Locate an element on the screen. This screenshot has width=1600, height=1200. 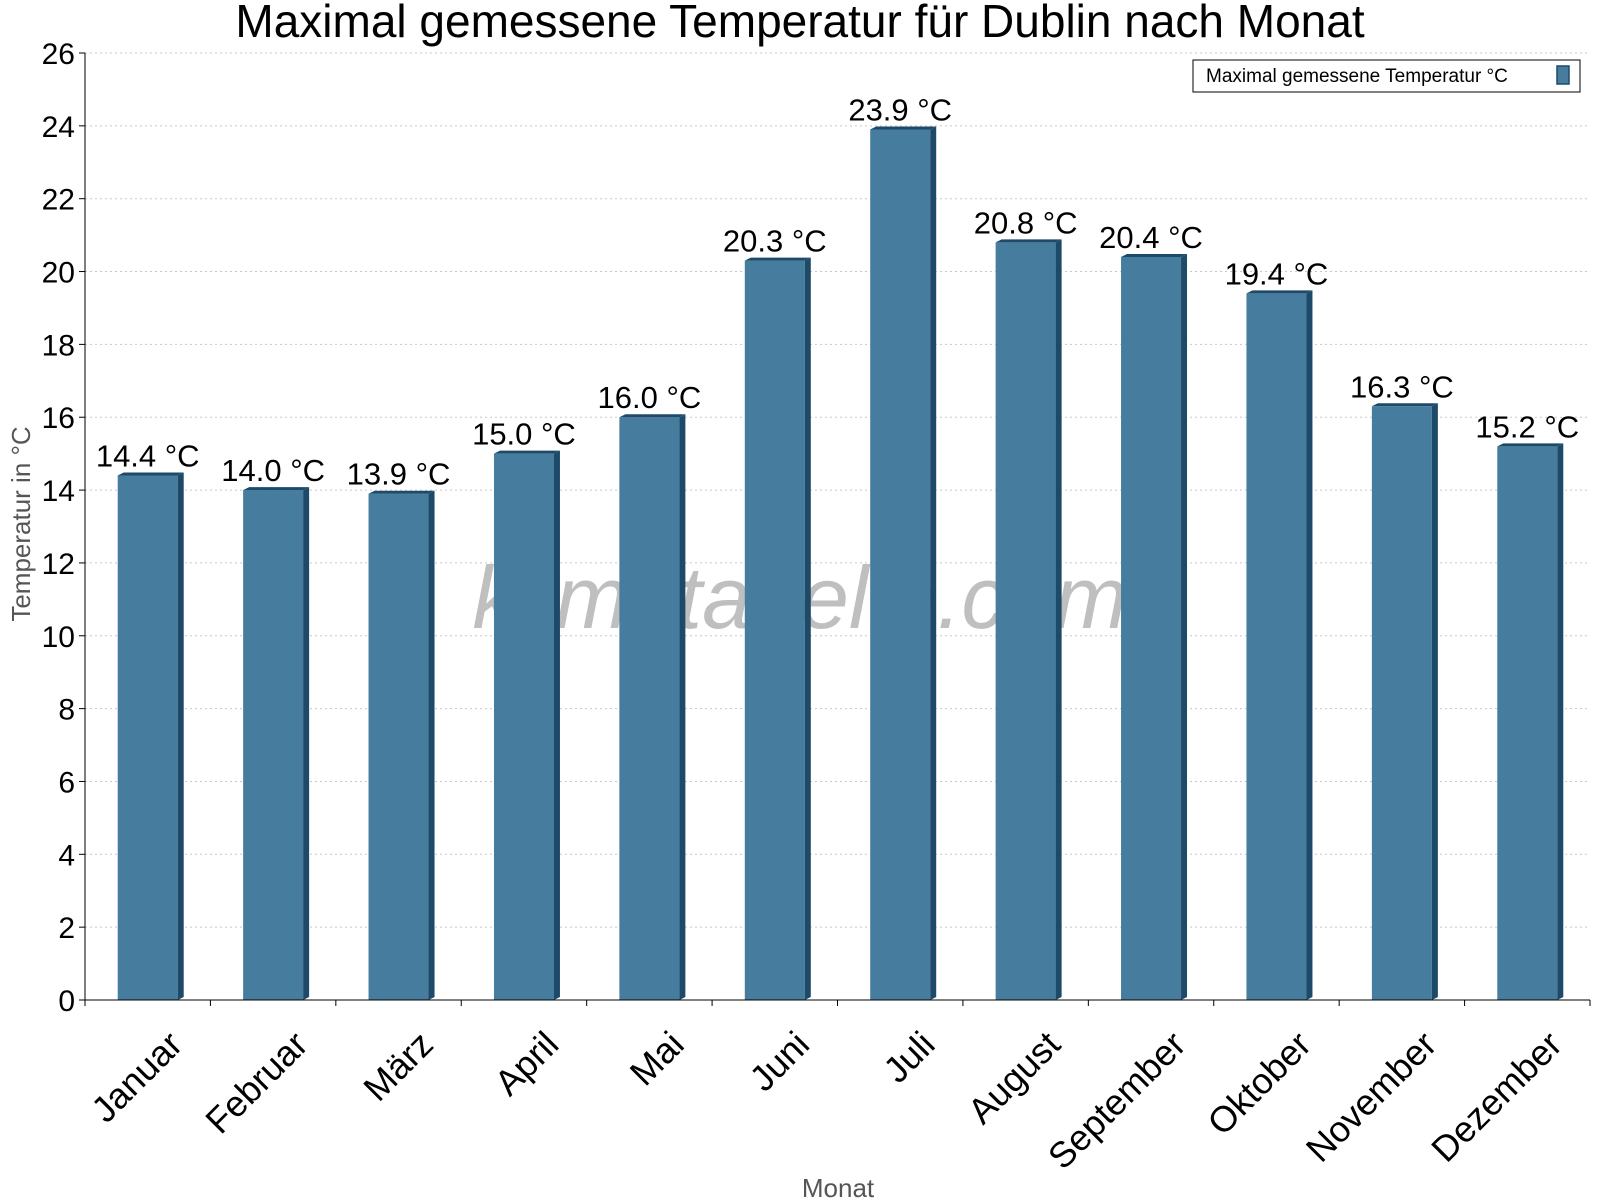
legend-box is located at coordinates (1386, 76).